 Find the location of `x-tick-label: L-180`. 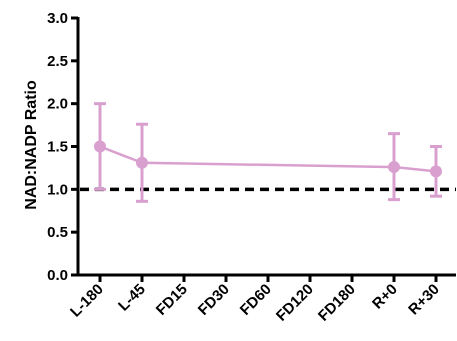

x-tick-label: L-180 is located at coordinates (87, 301).